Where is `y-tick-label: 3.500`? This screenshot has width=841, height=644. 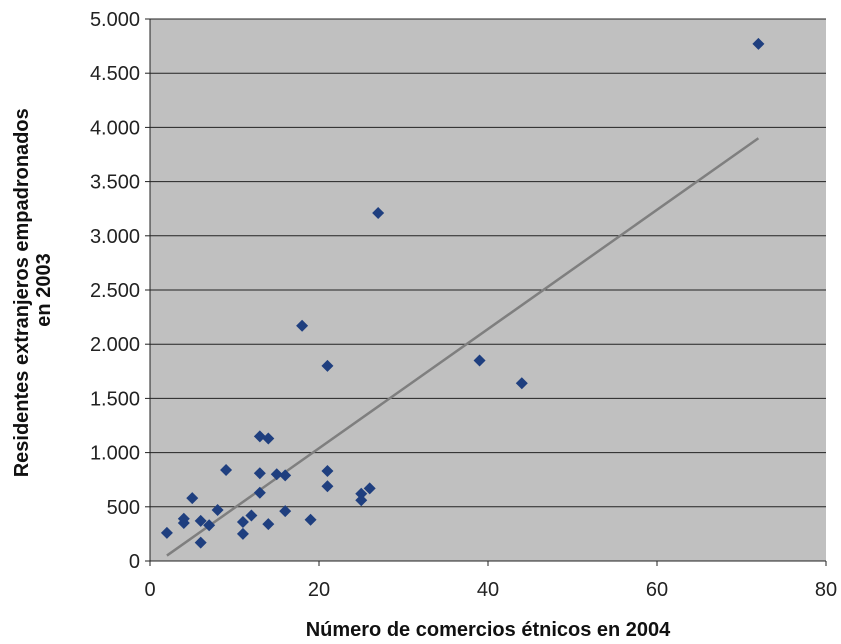
y-tick-label: 3.500 is located at coordinates (115, 183).